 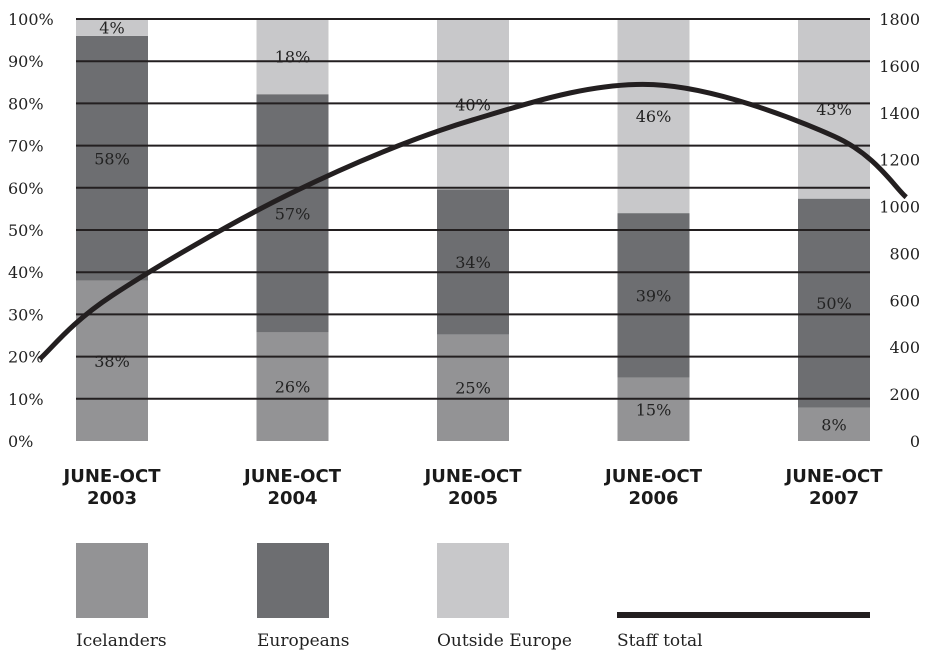 I want to click on category-label: 2005, so click(x=473, y=498).